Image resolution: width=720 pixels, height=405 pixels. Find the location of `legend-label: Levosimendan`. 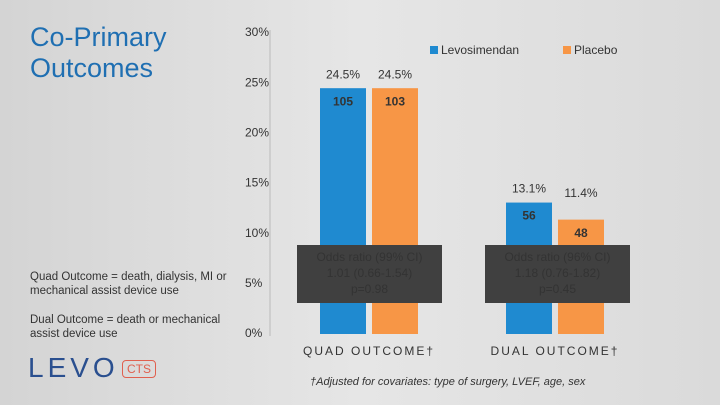

legend-label: Levosimendan is located at coordinates (480, 50).